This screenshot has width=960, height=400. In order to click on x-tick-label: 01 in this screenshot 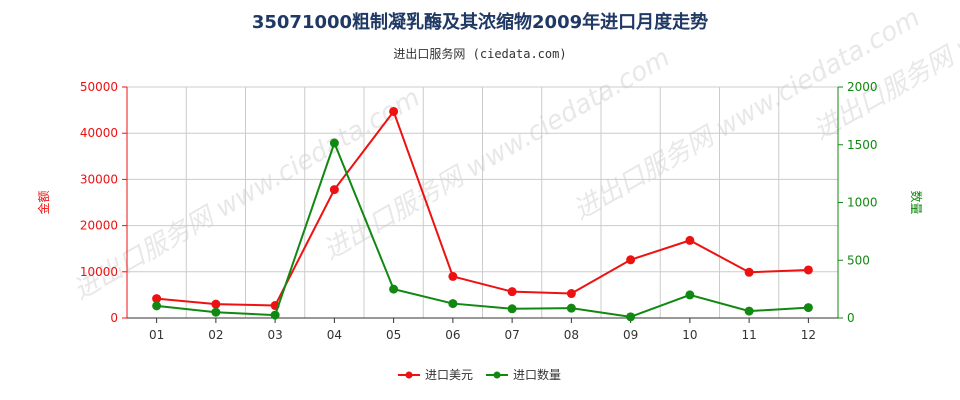, I will do `click(156, 335)`.